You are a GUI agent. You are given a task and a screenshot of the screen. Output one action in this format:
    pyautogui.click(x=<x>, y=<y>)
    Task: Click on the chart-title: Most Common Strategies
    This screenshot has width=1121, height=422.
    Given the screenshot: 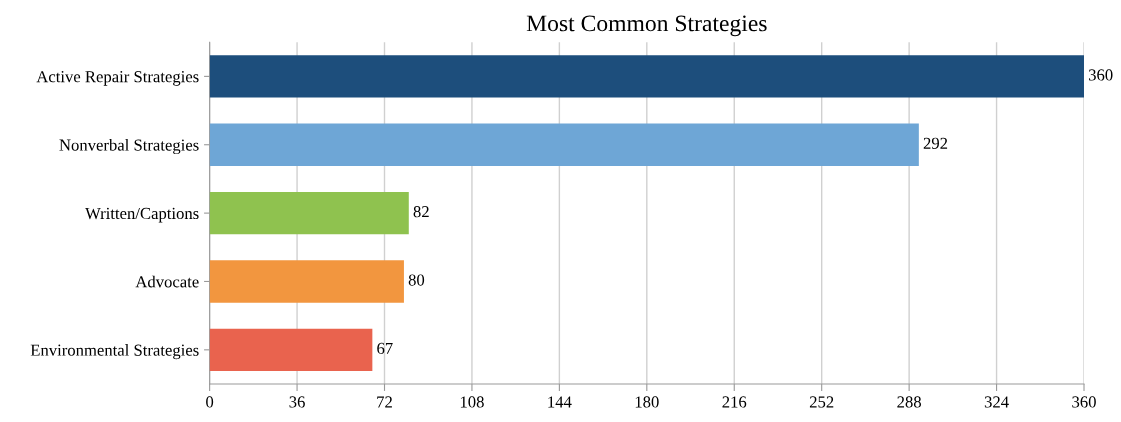 What is the action you would take?
    pyautogui.click(x=646, y=26)
    